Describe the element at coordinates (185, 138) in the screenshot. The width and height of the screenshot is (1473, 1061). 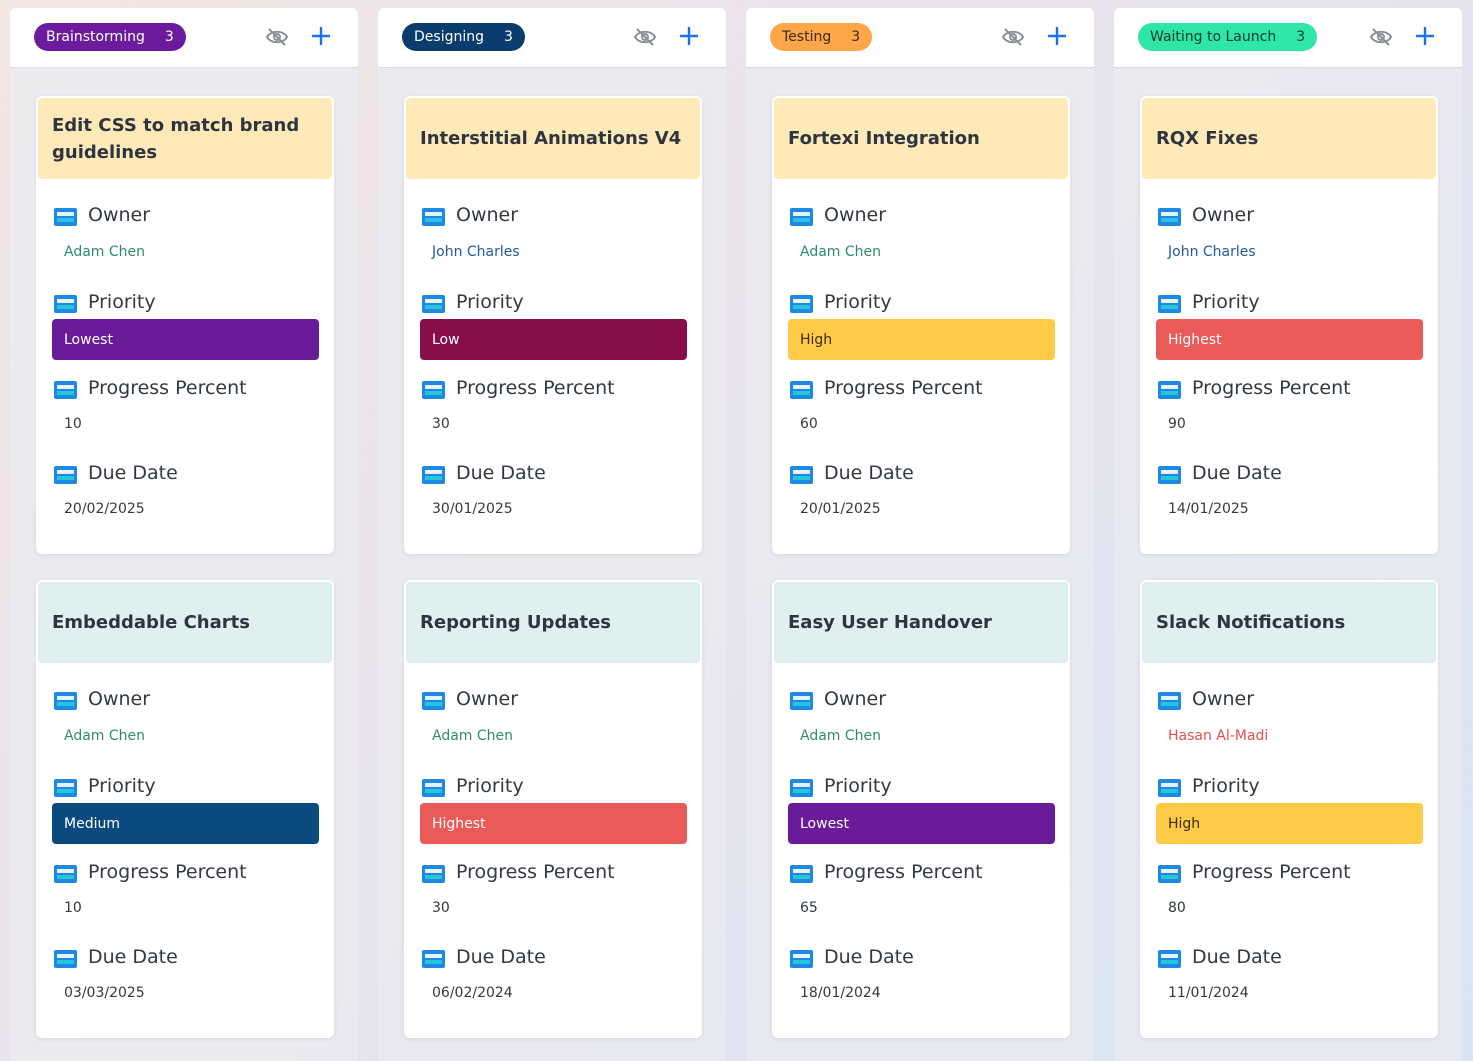
I see `card-title-box: Edit CSS to match brand guidelines` at that location.